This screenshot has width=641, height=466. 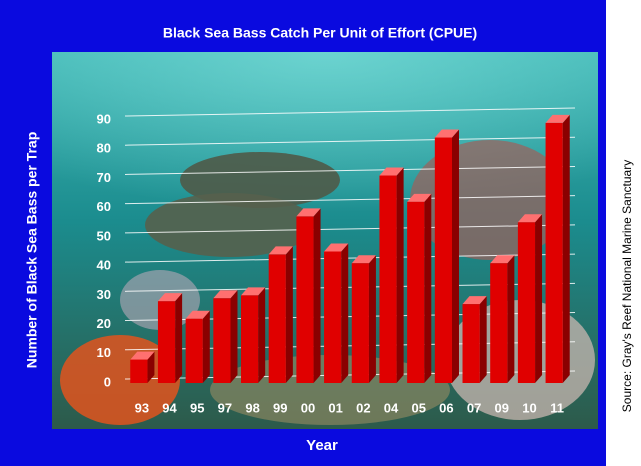 What do you see at coordinates (197, 407) in the screenshot?
I see `x-tick-label: 95` at bounding box center [197, 407].